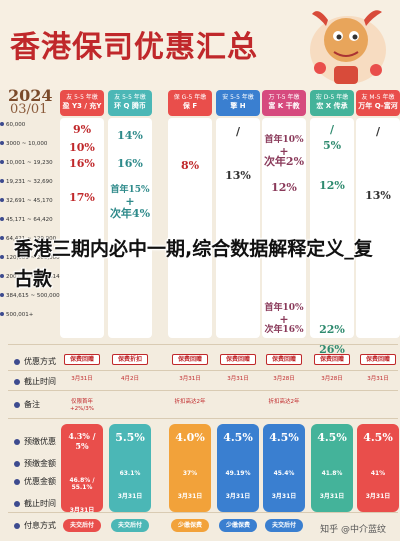  I want to click on pay-method-badge: 少缴保费, so click(238, 525).